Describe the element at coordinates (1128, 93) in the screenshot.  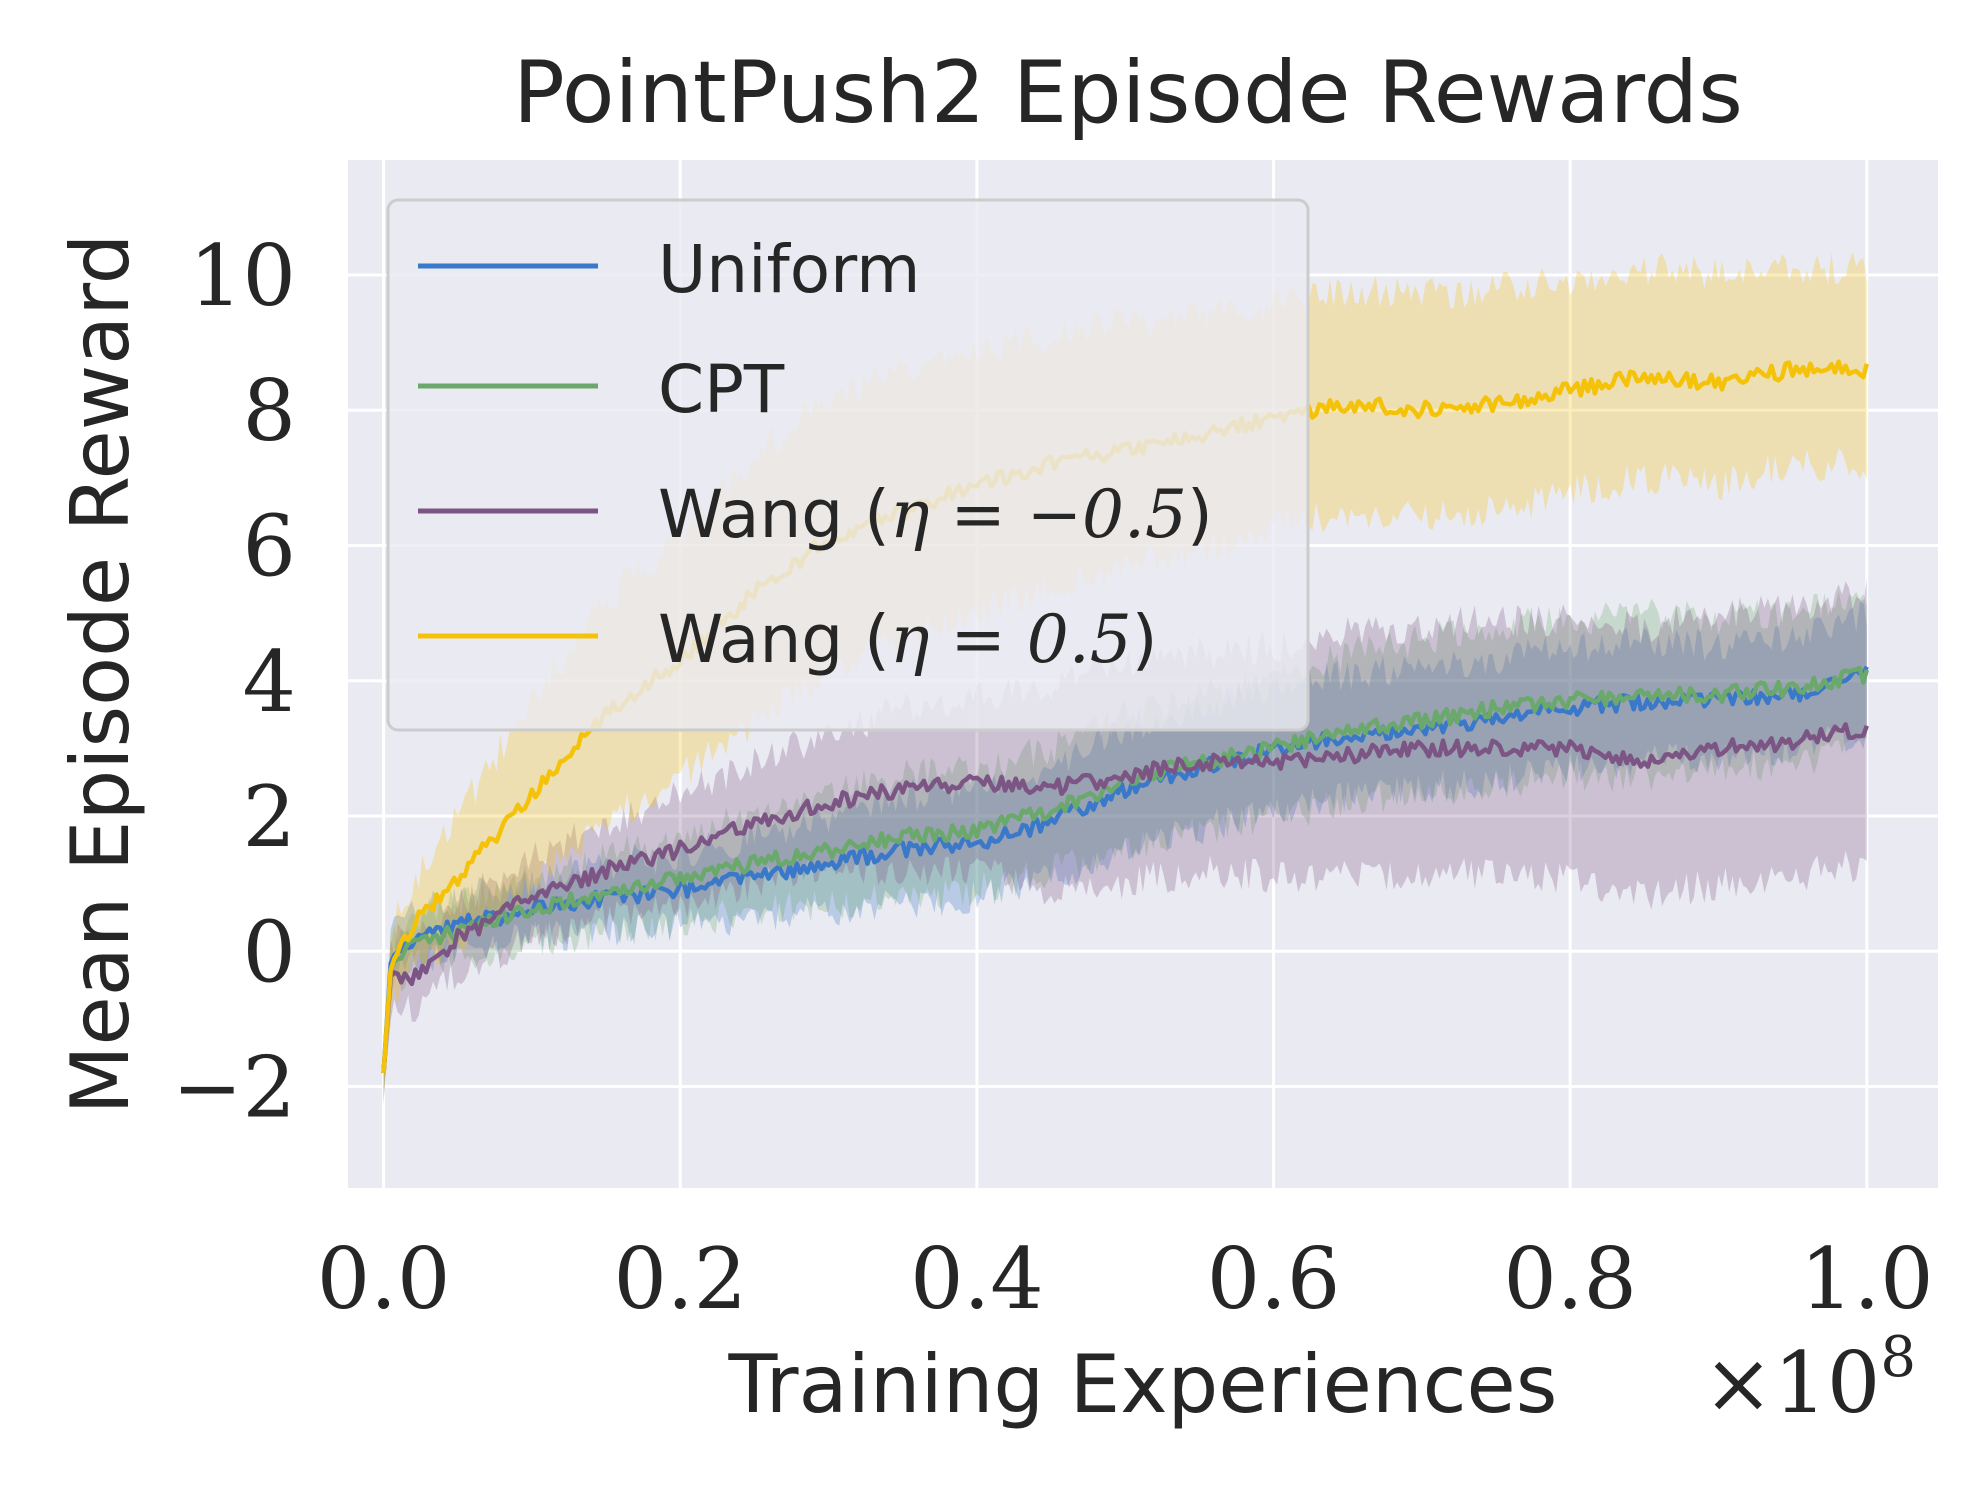
I see `chart-title: PointPush2 Episode Rewards` at that location.